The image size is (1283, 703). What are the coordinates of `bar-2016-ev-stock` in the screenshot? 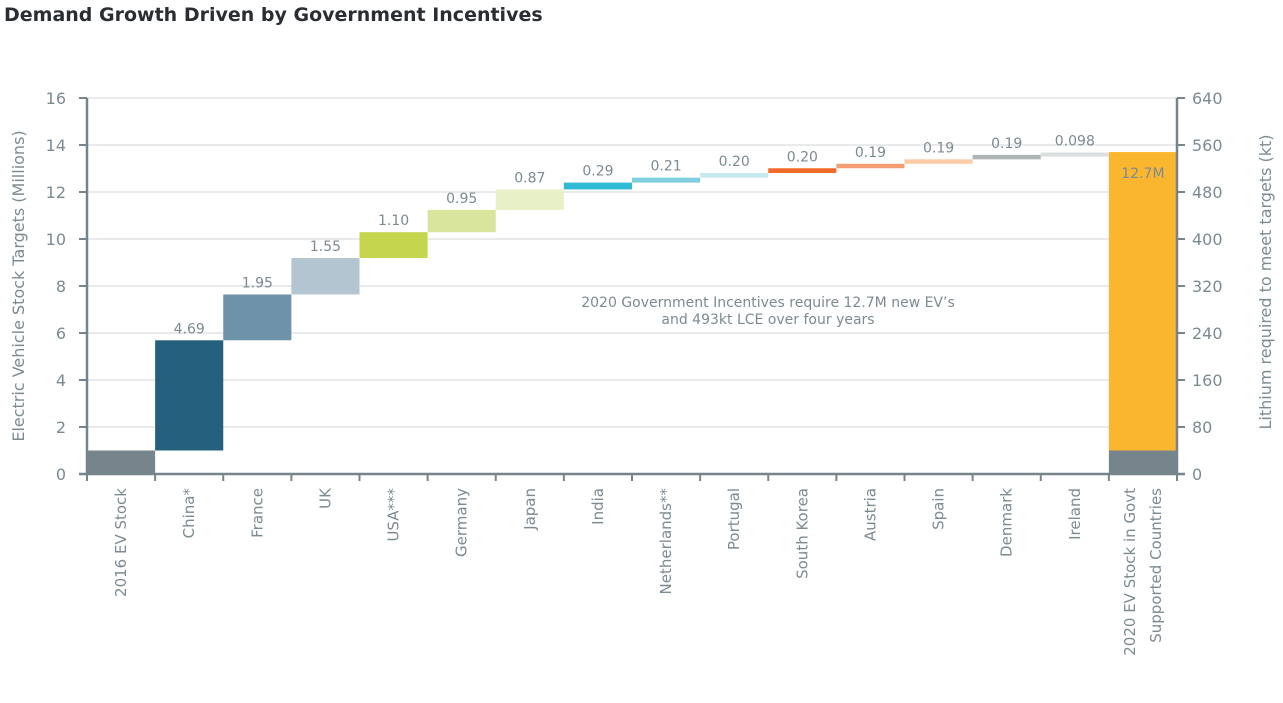 It's located at (121, 462).